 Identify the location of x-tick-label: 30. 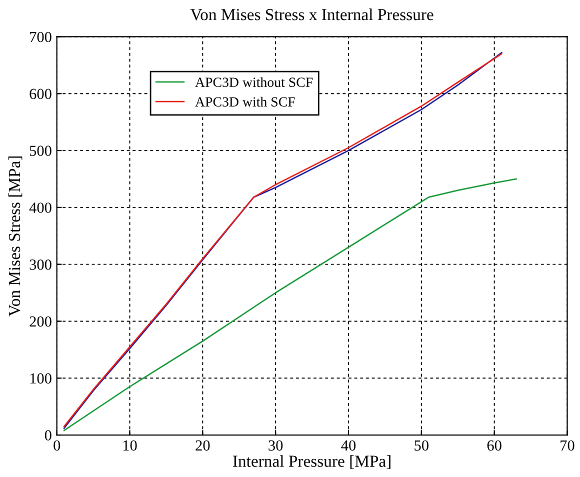
(275, 445).